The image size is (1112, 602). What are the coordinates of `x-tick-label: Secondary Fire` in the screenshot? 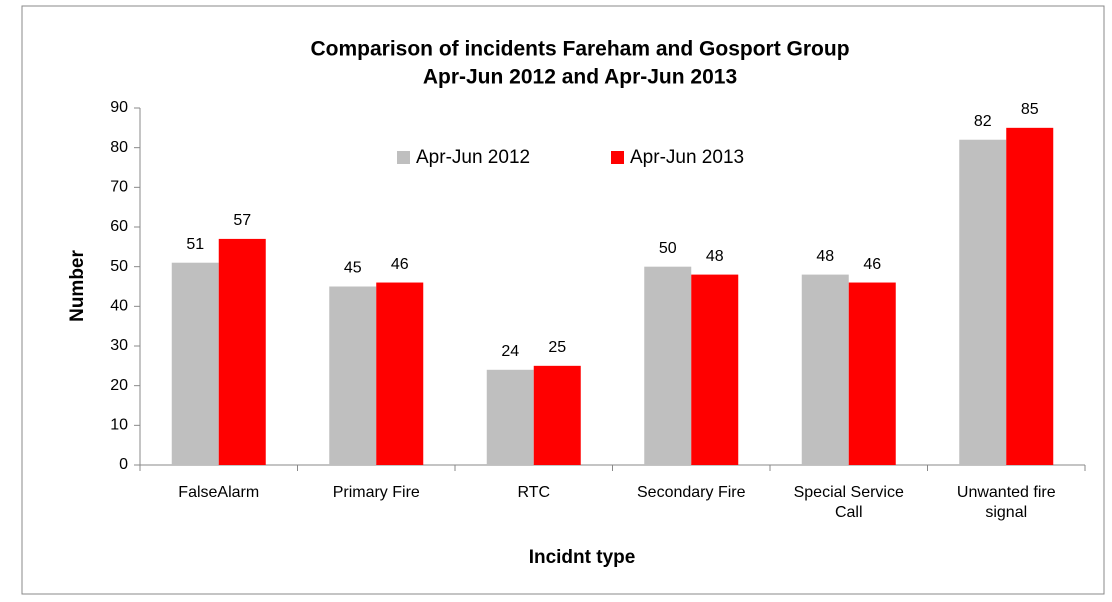 It's located at (691, 492).